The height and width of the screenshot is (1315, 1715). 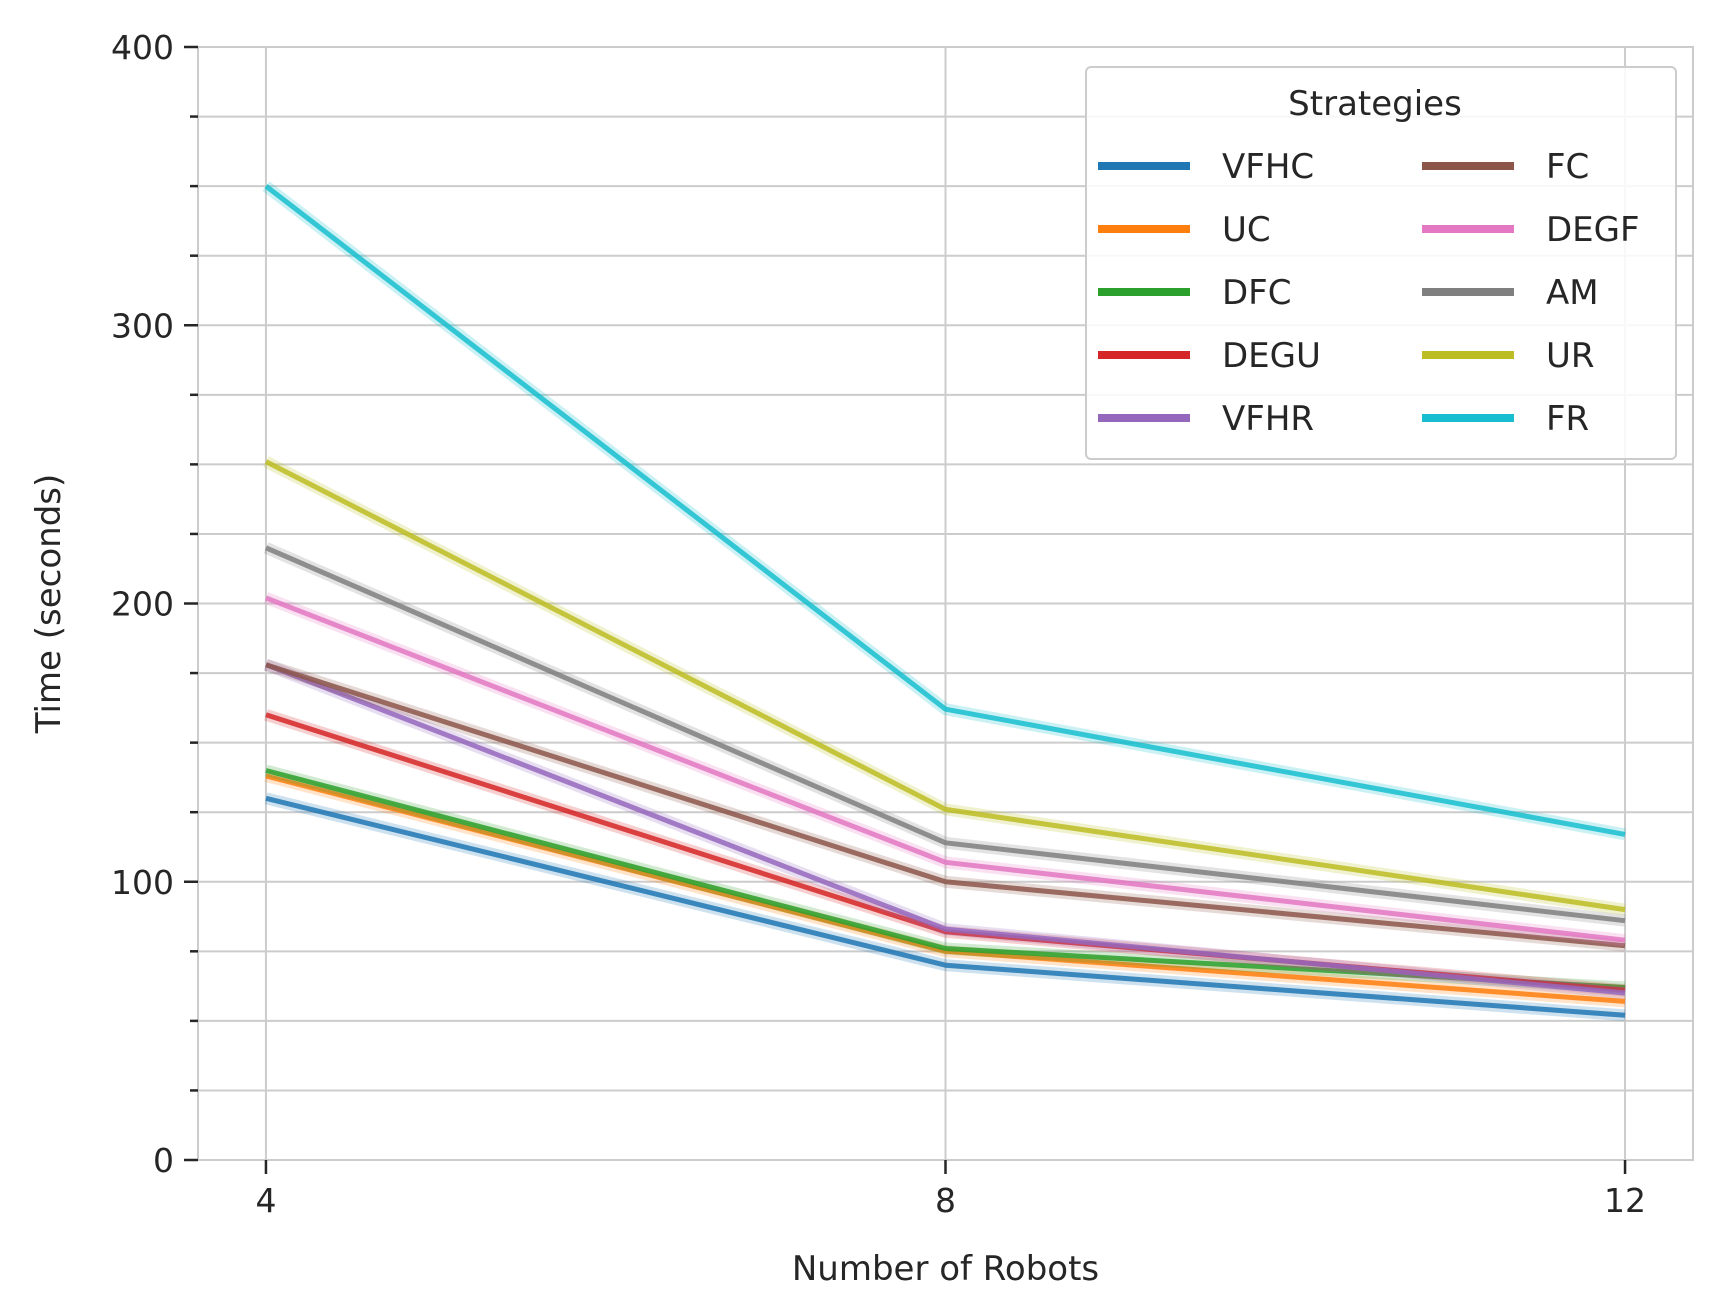 I want to click on x-tick-label: 8, so click(x=945, y=1200).